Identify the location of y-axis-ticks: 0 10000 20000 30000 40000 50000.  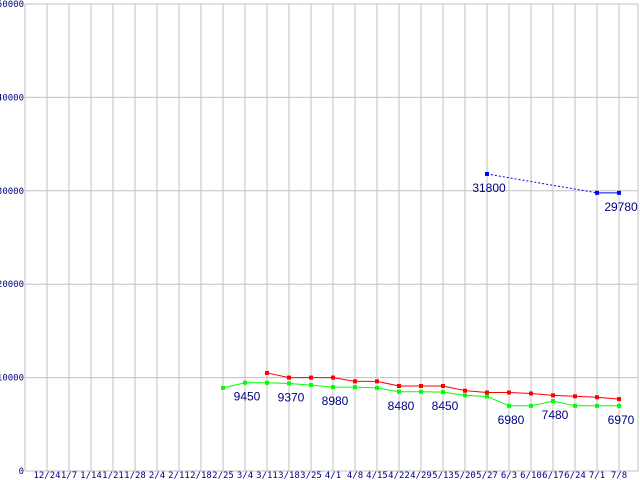
(12, 238).